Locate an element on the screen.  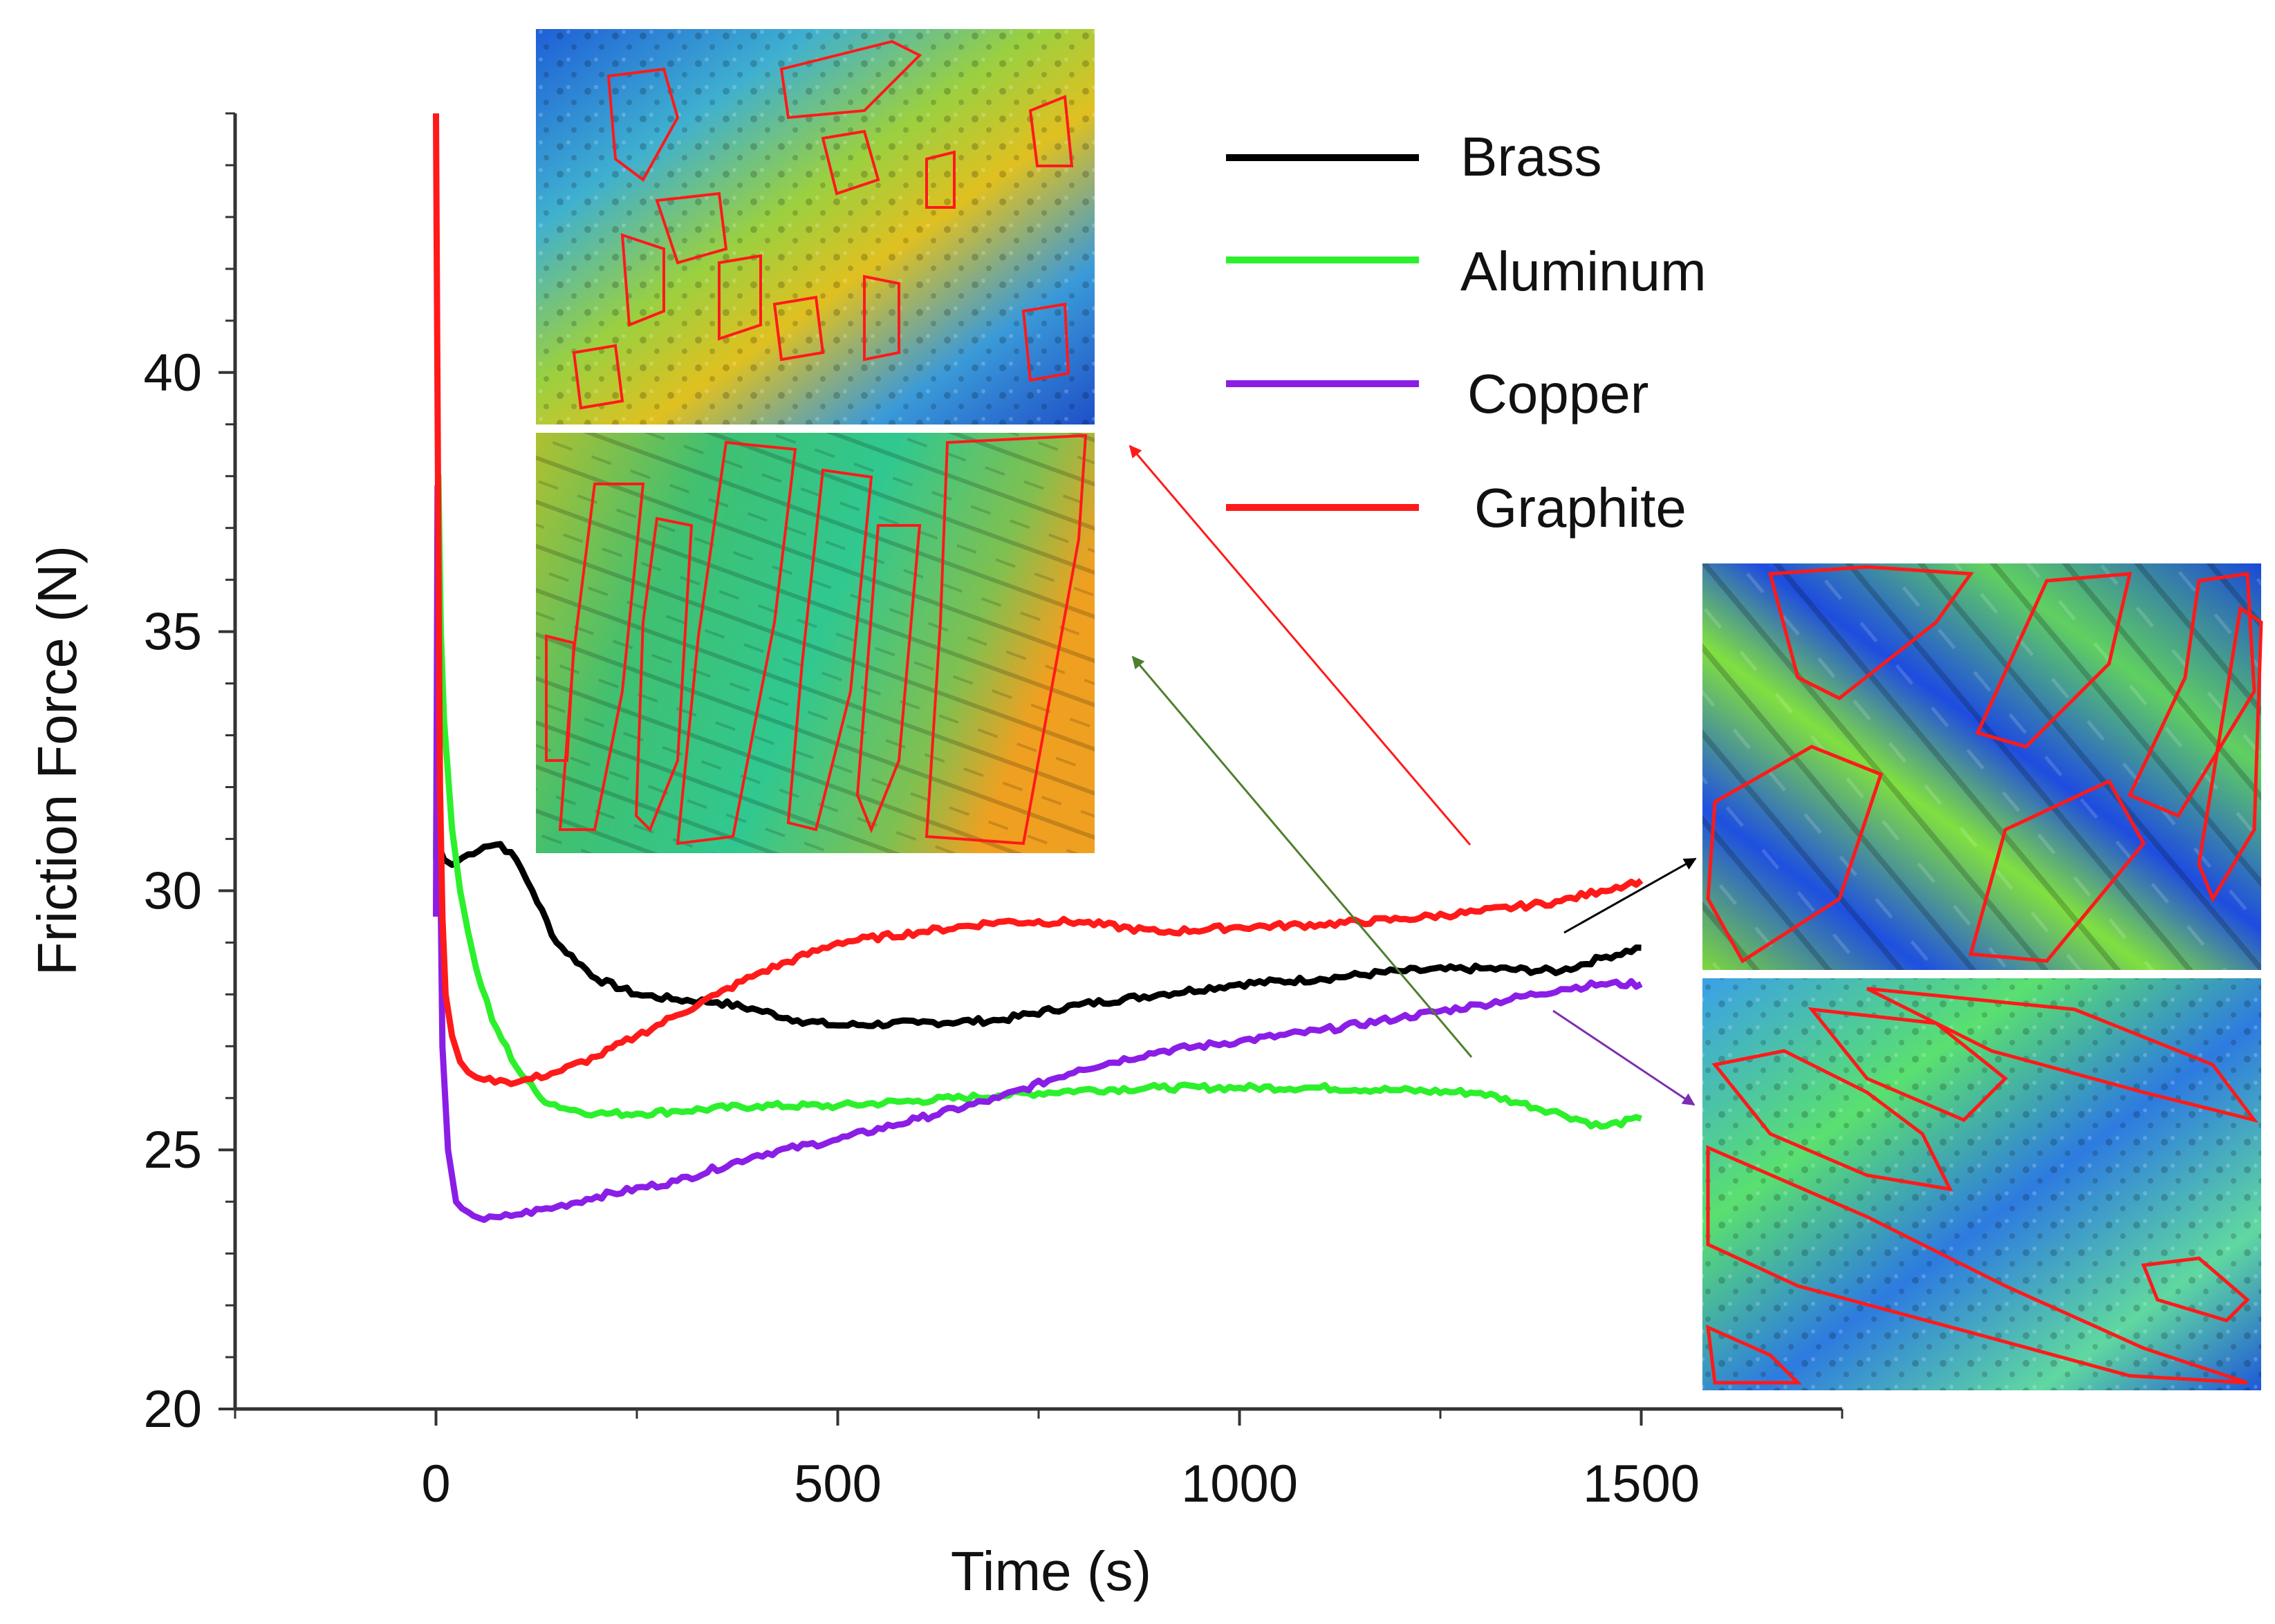
y-tick-label: 25 is located at coordinates (172, 1150).